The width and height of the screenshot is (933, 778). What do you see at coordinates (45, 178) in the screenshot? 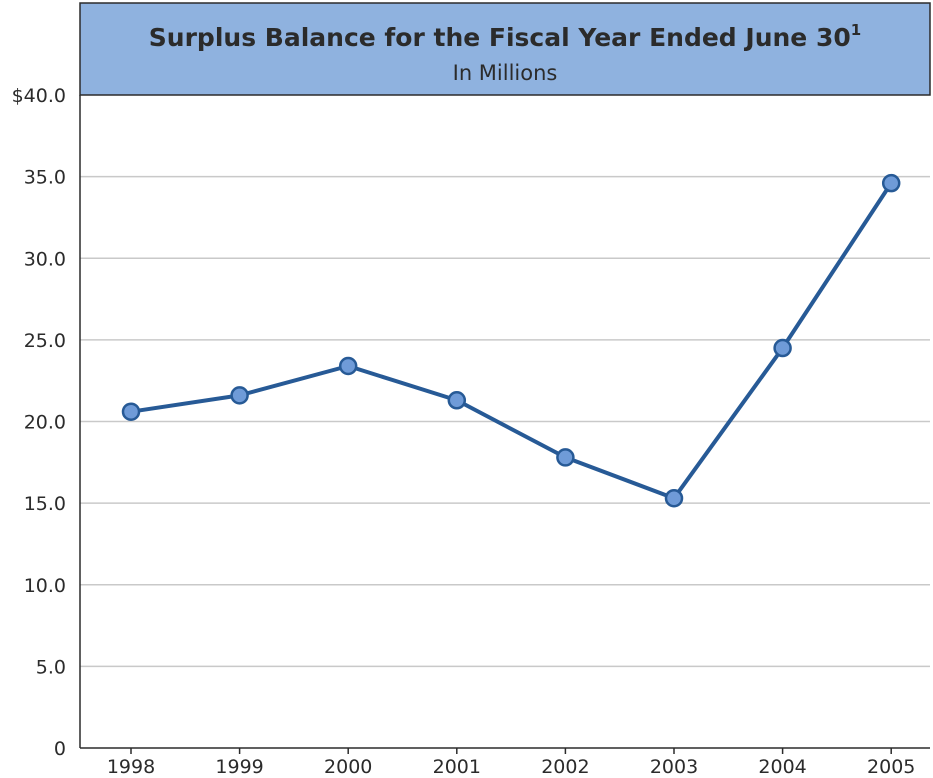
I see `y-tick-label-35: 35.0` at bounding box center [45, 178].